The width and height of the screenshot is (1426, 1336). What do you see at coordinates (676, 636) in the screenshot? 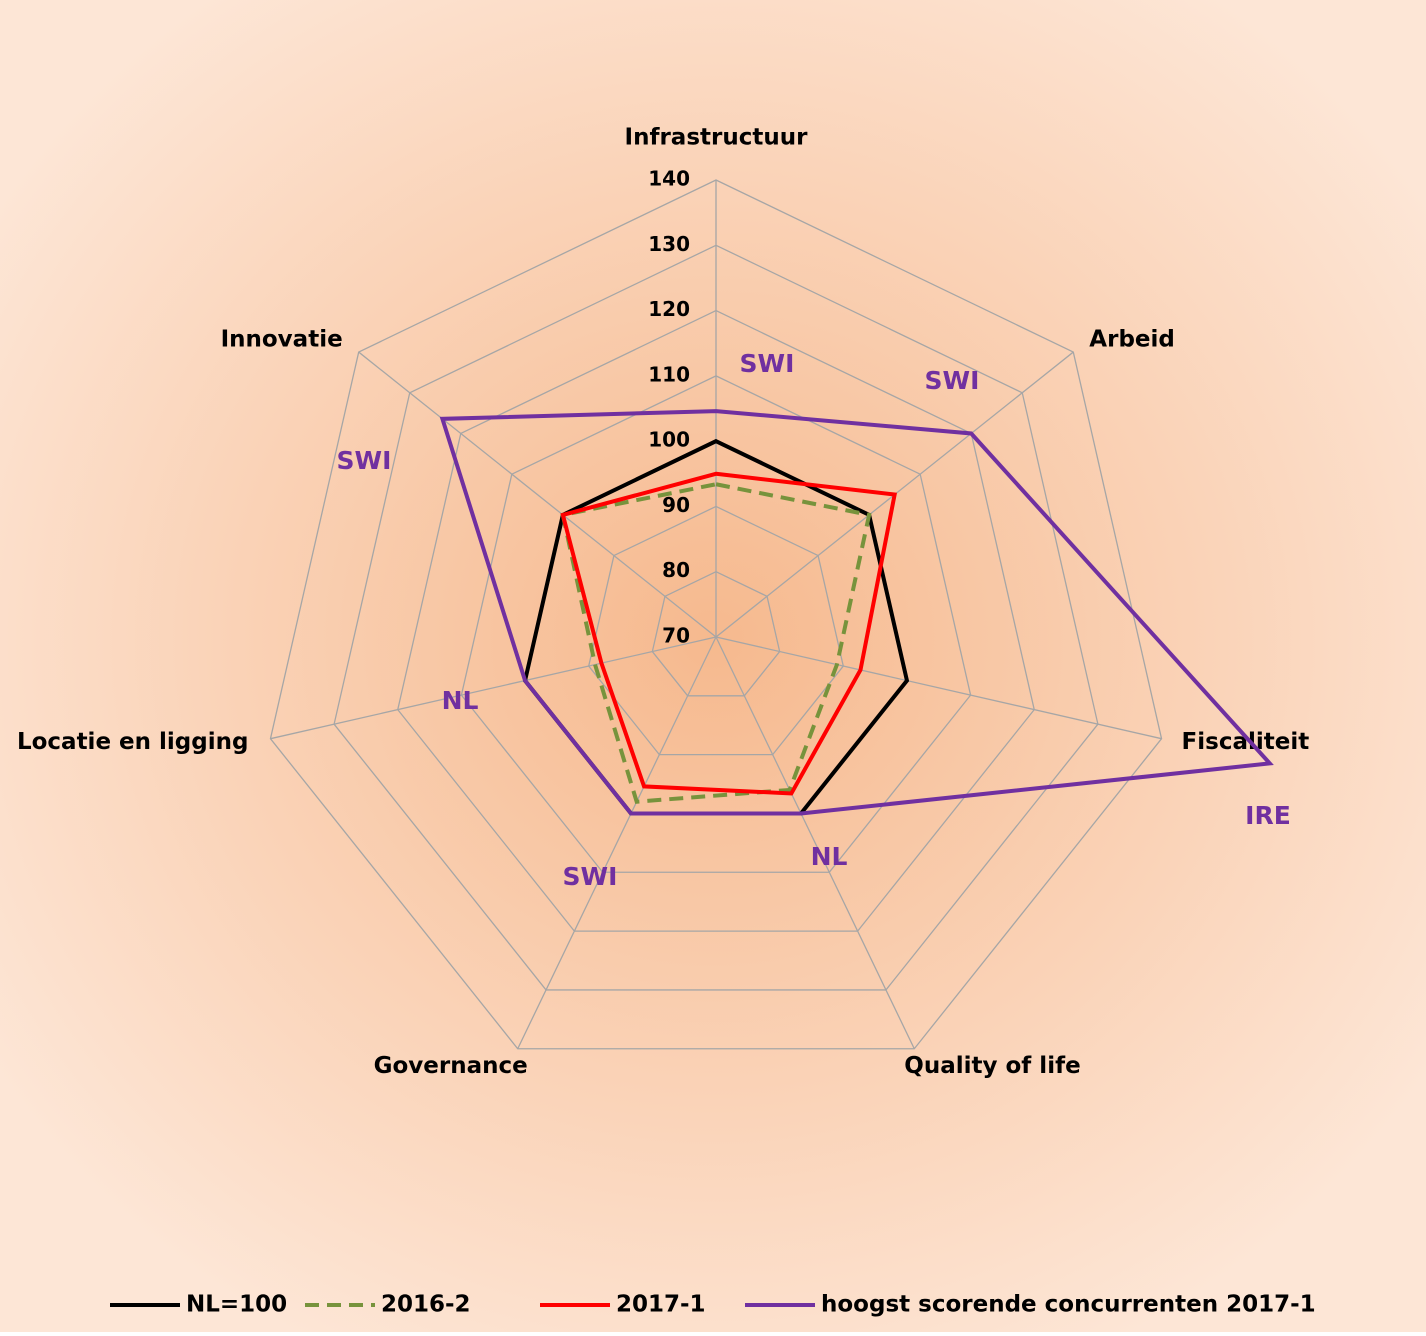
I see `r-tick-label: 70` at bounding box center [676, 636].